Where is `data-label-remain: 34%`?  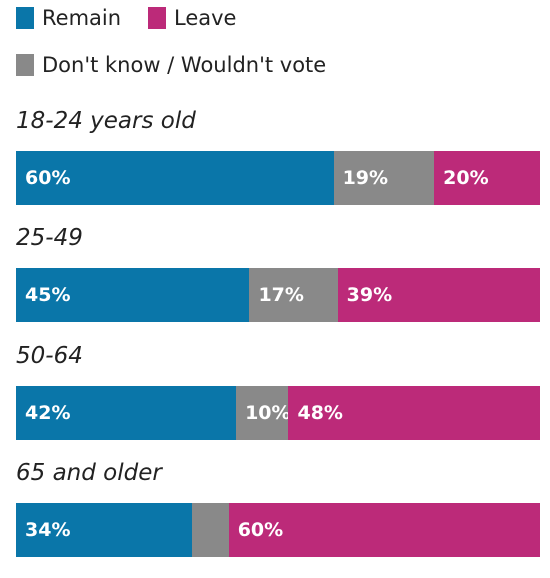 data-label-remain: 34% is located at coordinates (48, 530).